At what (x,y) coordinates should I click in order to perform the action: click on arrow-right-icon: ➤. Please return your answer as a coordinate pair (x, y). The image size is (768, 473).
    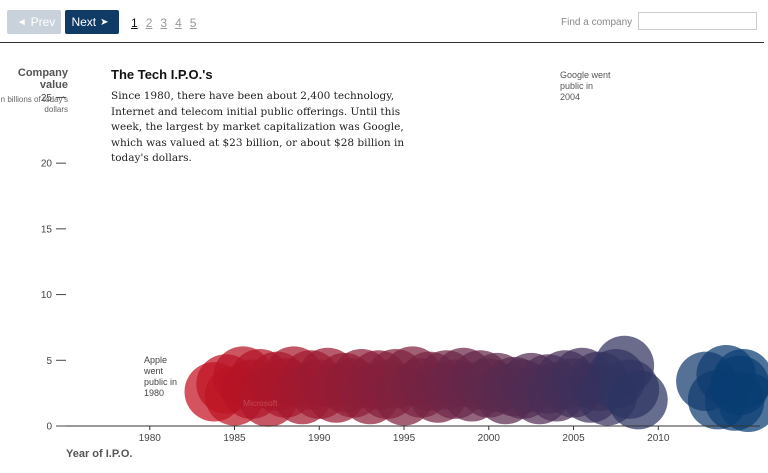
    Looking at the image, I should click on (104, 22).